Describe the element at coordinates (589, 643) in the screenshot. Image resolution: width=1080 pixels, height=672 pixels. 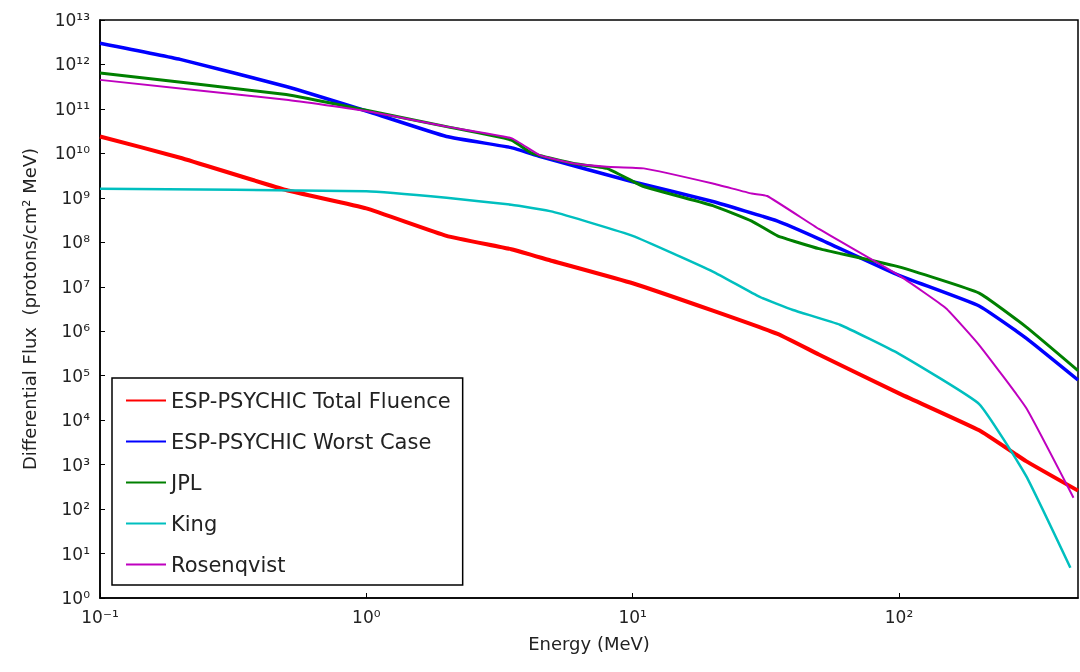
I see `x-axis-title: Energy (MeV)` at that location.